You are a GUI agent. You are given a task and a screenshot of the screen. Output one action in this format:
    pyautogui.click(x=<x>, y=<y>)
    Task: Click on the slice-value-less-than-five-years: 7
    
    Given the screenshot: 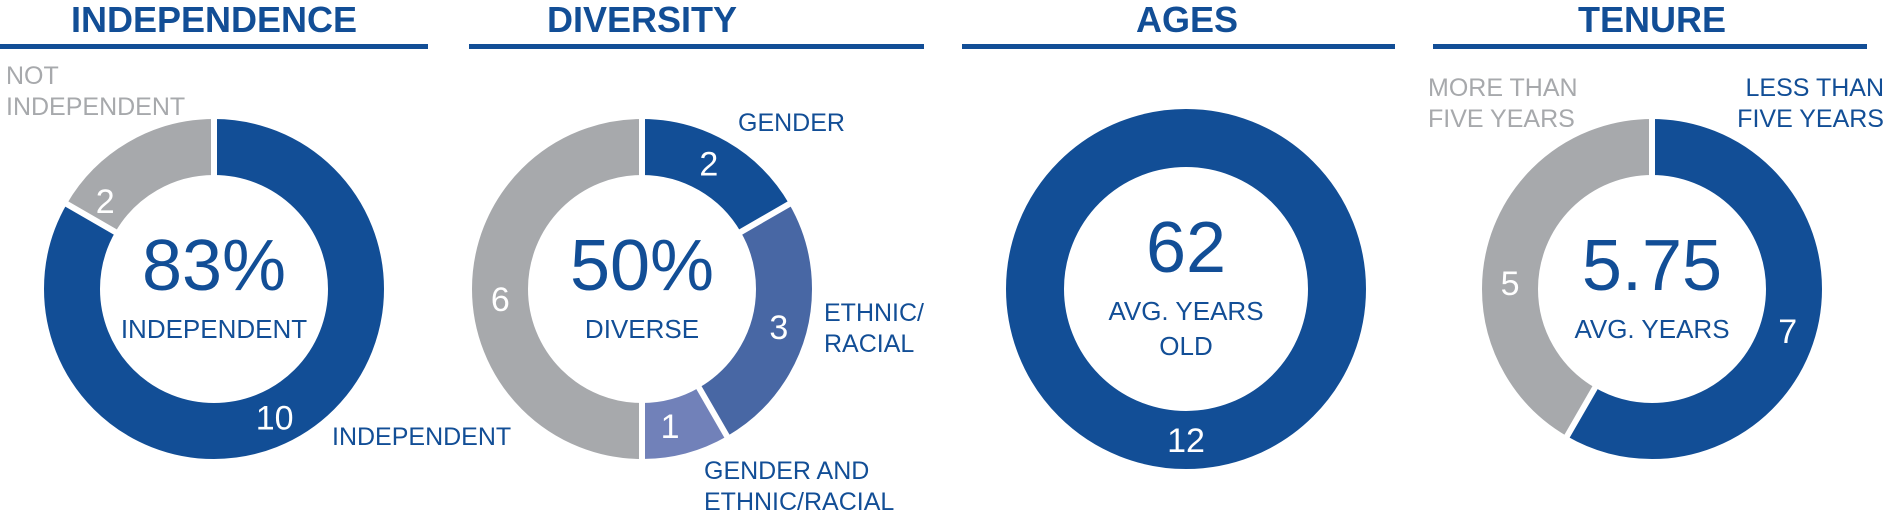 What is the action you would take?
    pyautogui.click(x=1787, y=332)
    